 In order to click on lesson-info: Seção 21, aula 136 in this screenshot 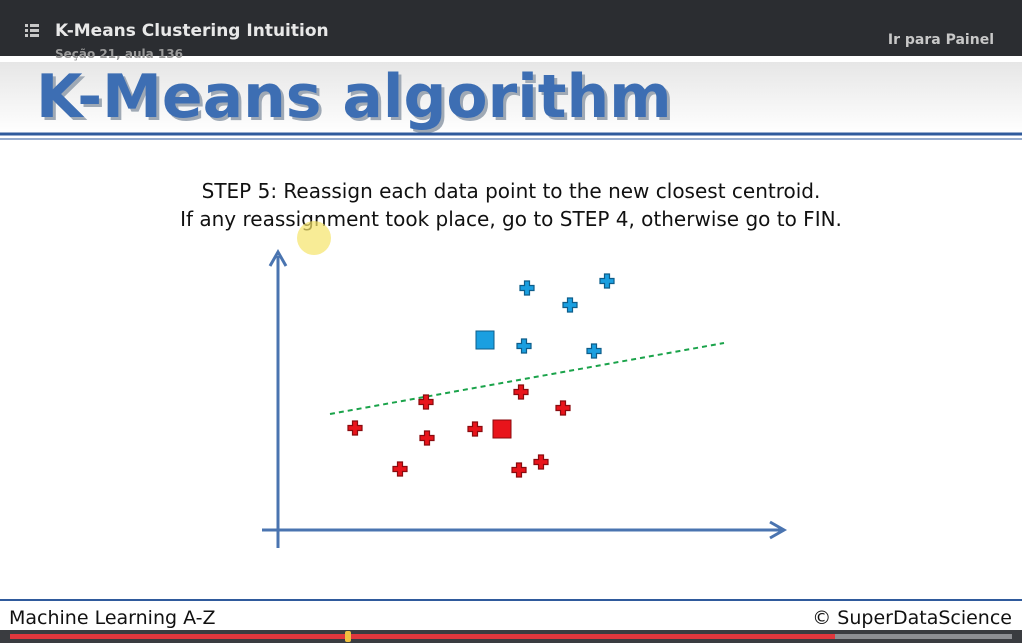, I will do `click(119, 54)`.